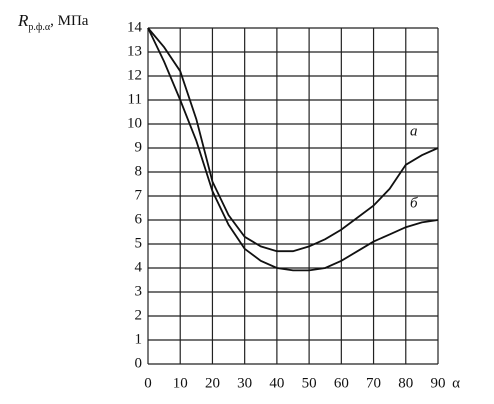 The width and height of the screenshot is (494, 404). What do you see at coordinates (69, 21) in the screenshot?
I see `y-label-unit: , МПа` at bounding box center [69, 21].